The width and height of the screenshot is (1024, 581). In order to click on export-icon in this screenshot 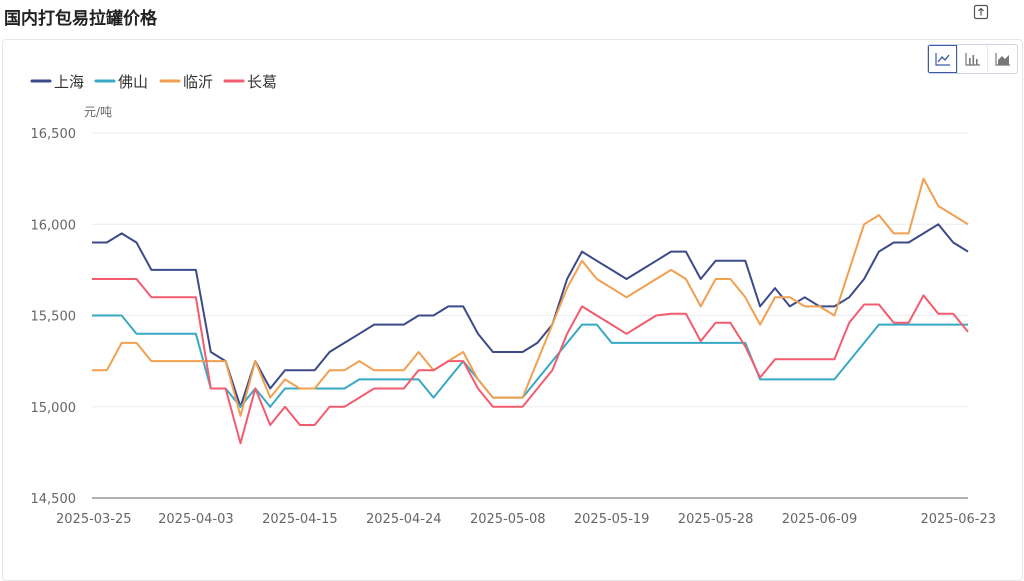, I will do `click(981, 12)`.